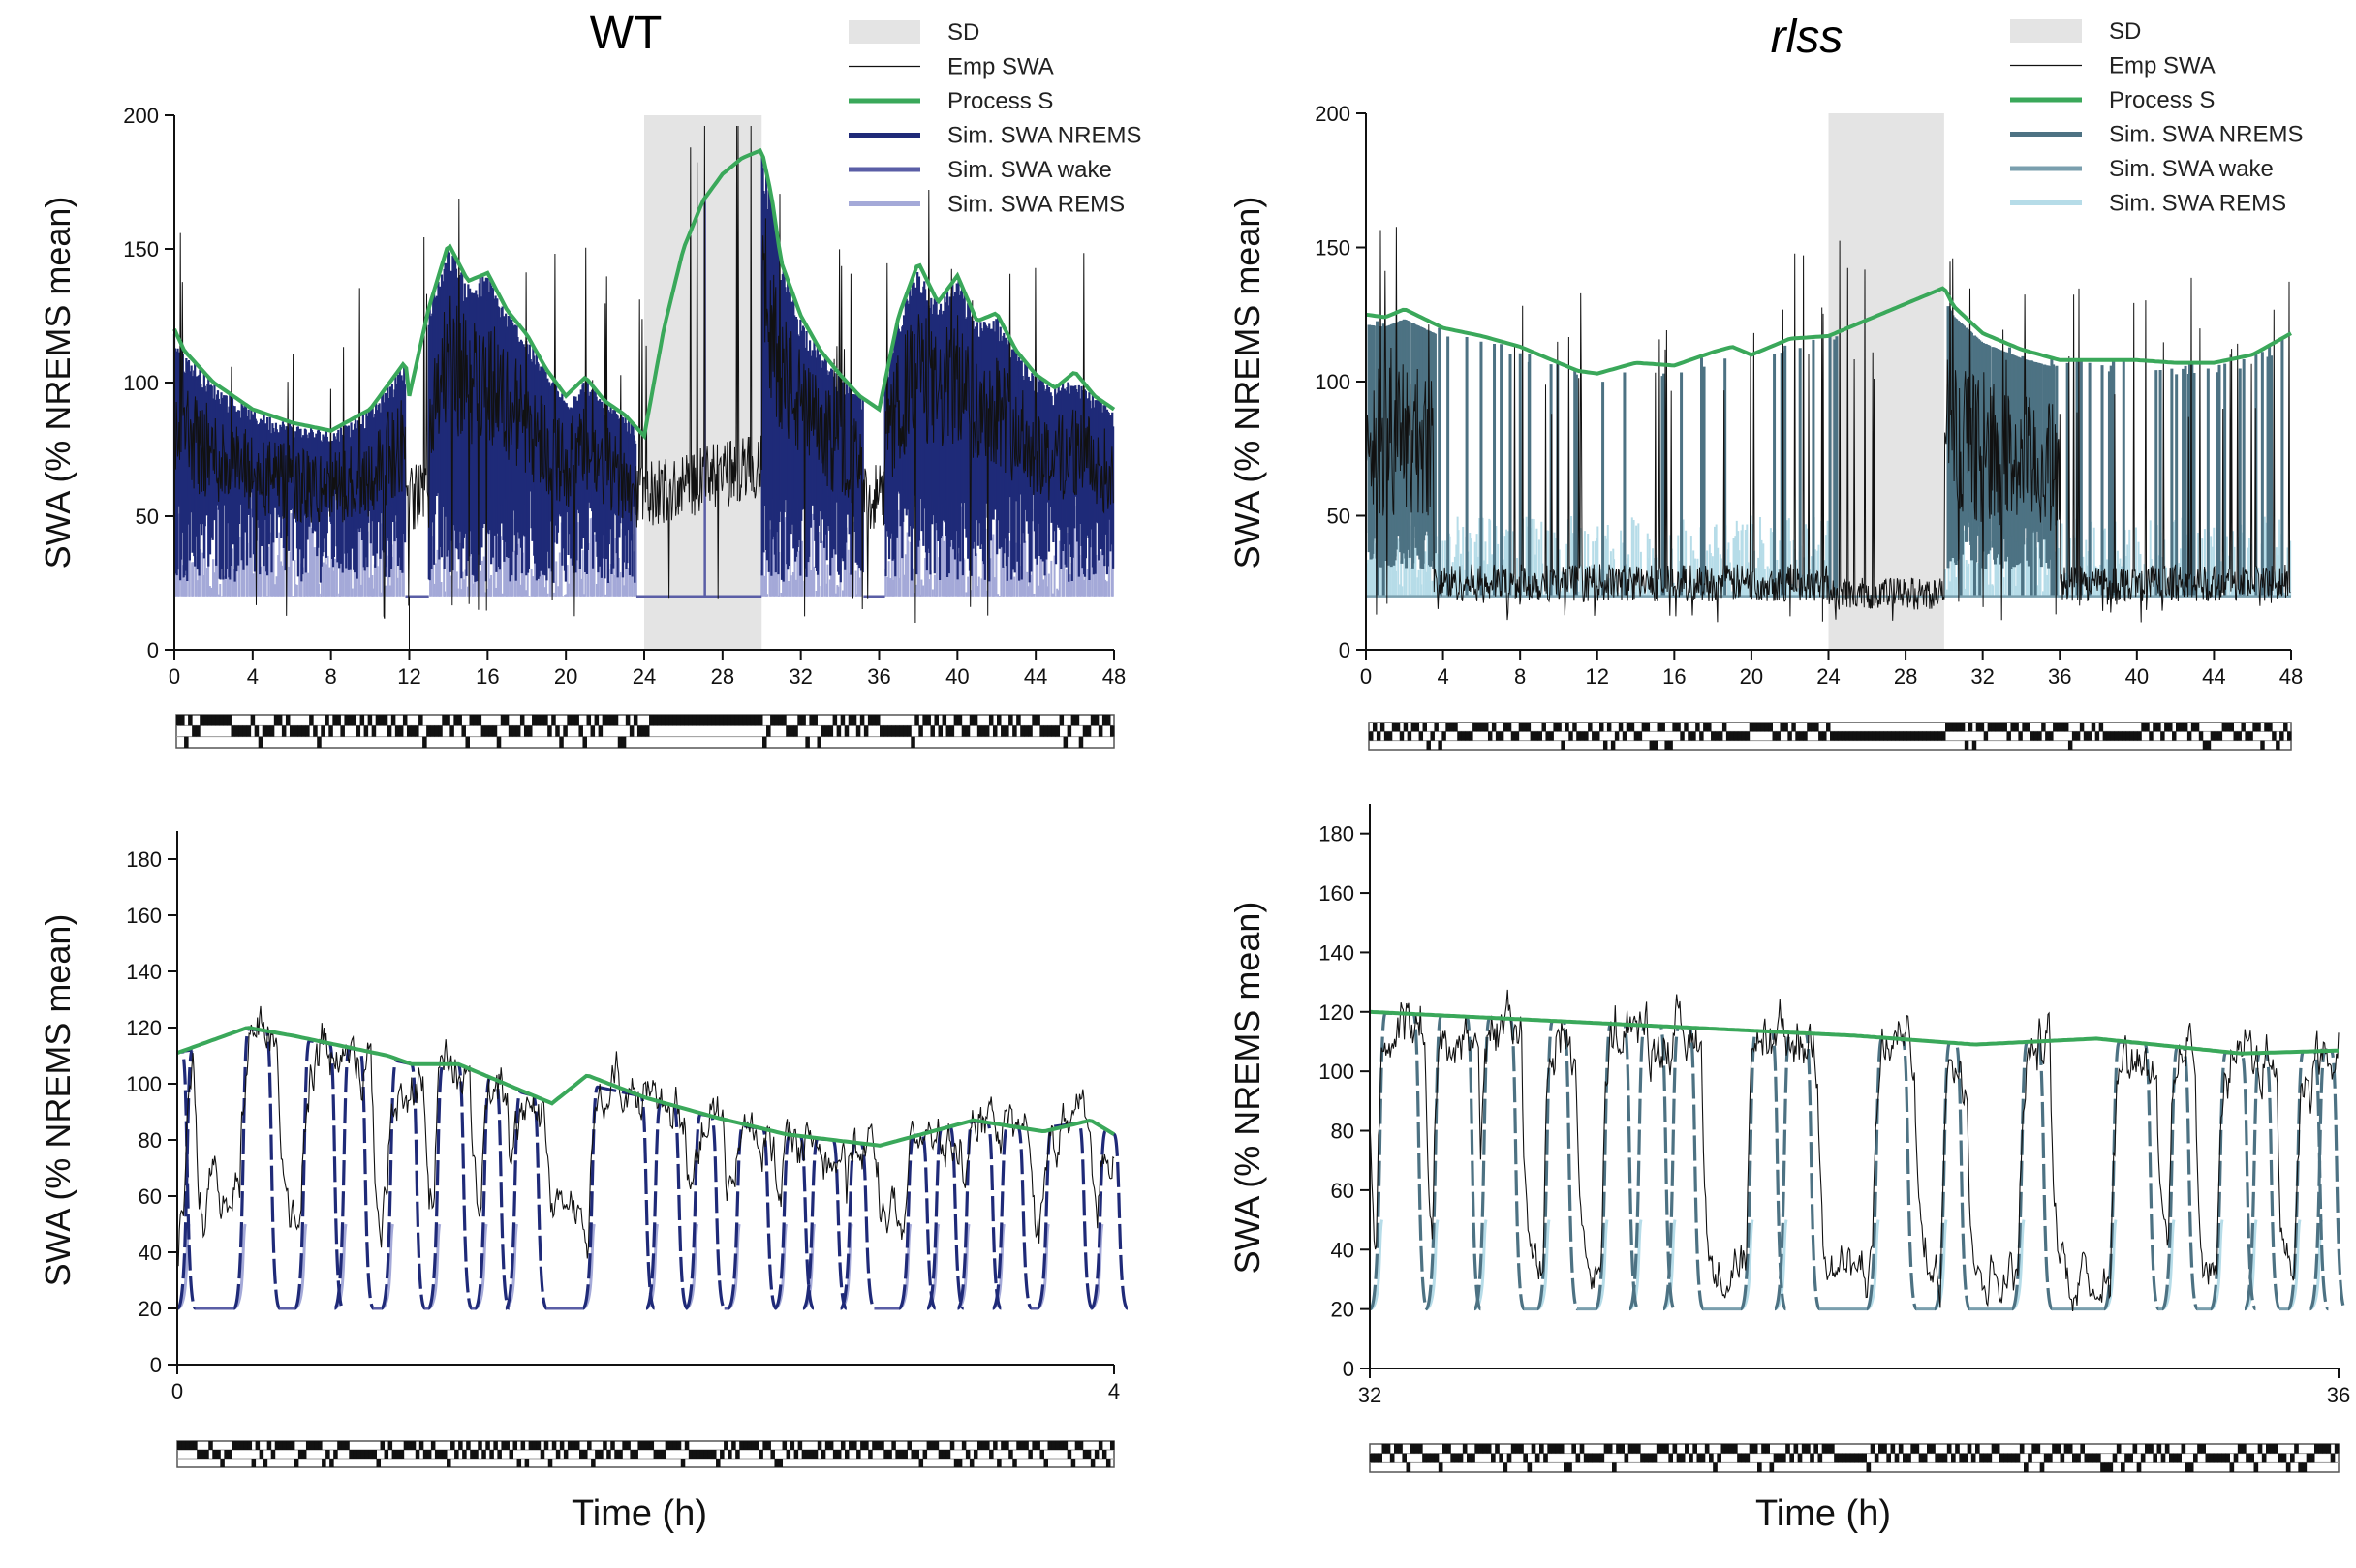  Describe the element at coordinates (2059, 676) in the screenshot. I see `x-tick-label: 36` at that location.